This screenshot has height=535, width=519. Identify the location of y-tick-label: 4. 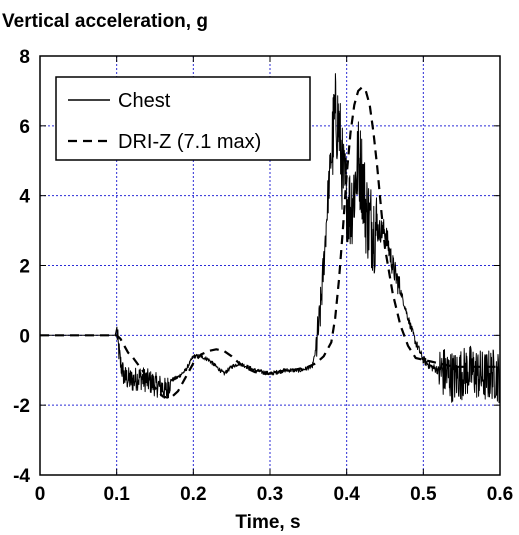
(24, 197).